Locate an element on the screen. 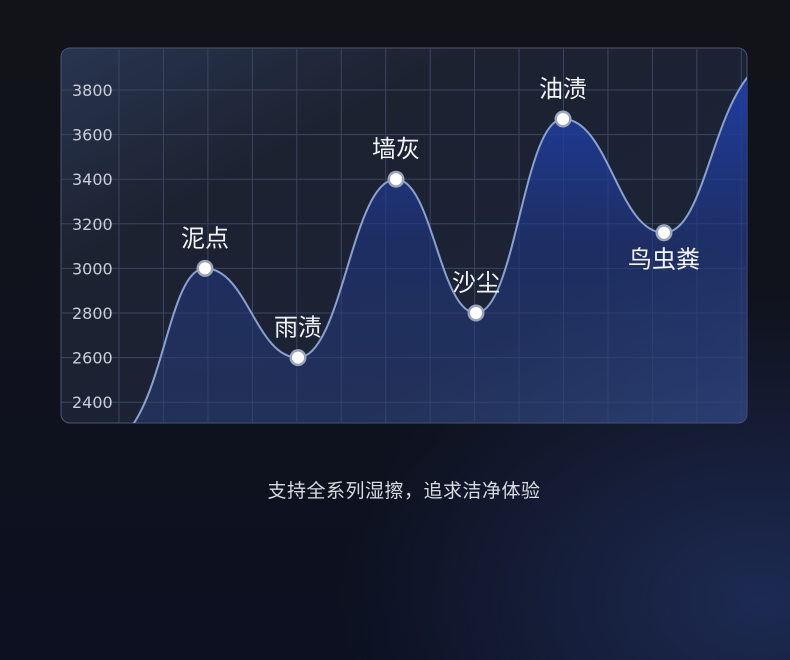 The height and width of the screenshot is (660, 790). y-tick-label: 3800 is located at coordinates (92, 90).